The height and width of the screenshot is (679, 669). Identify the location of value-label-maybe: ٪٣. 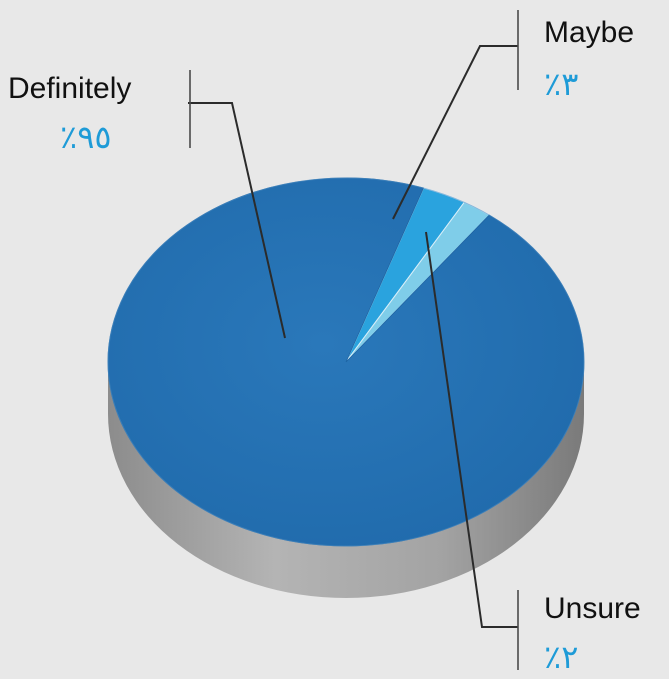
(561, 84).